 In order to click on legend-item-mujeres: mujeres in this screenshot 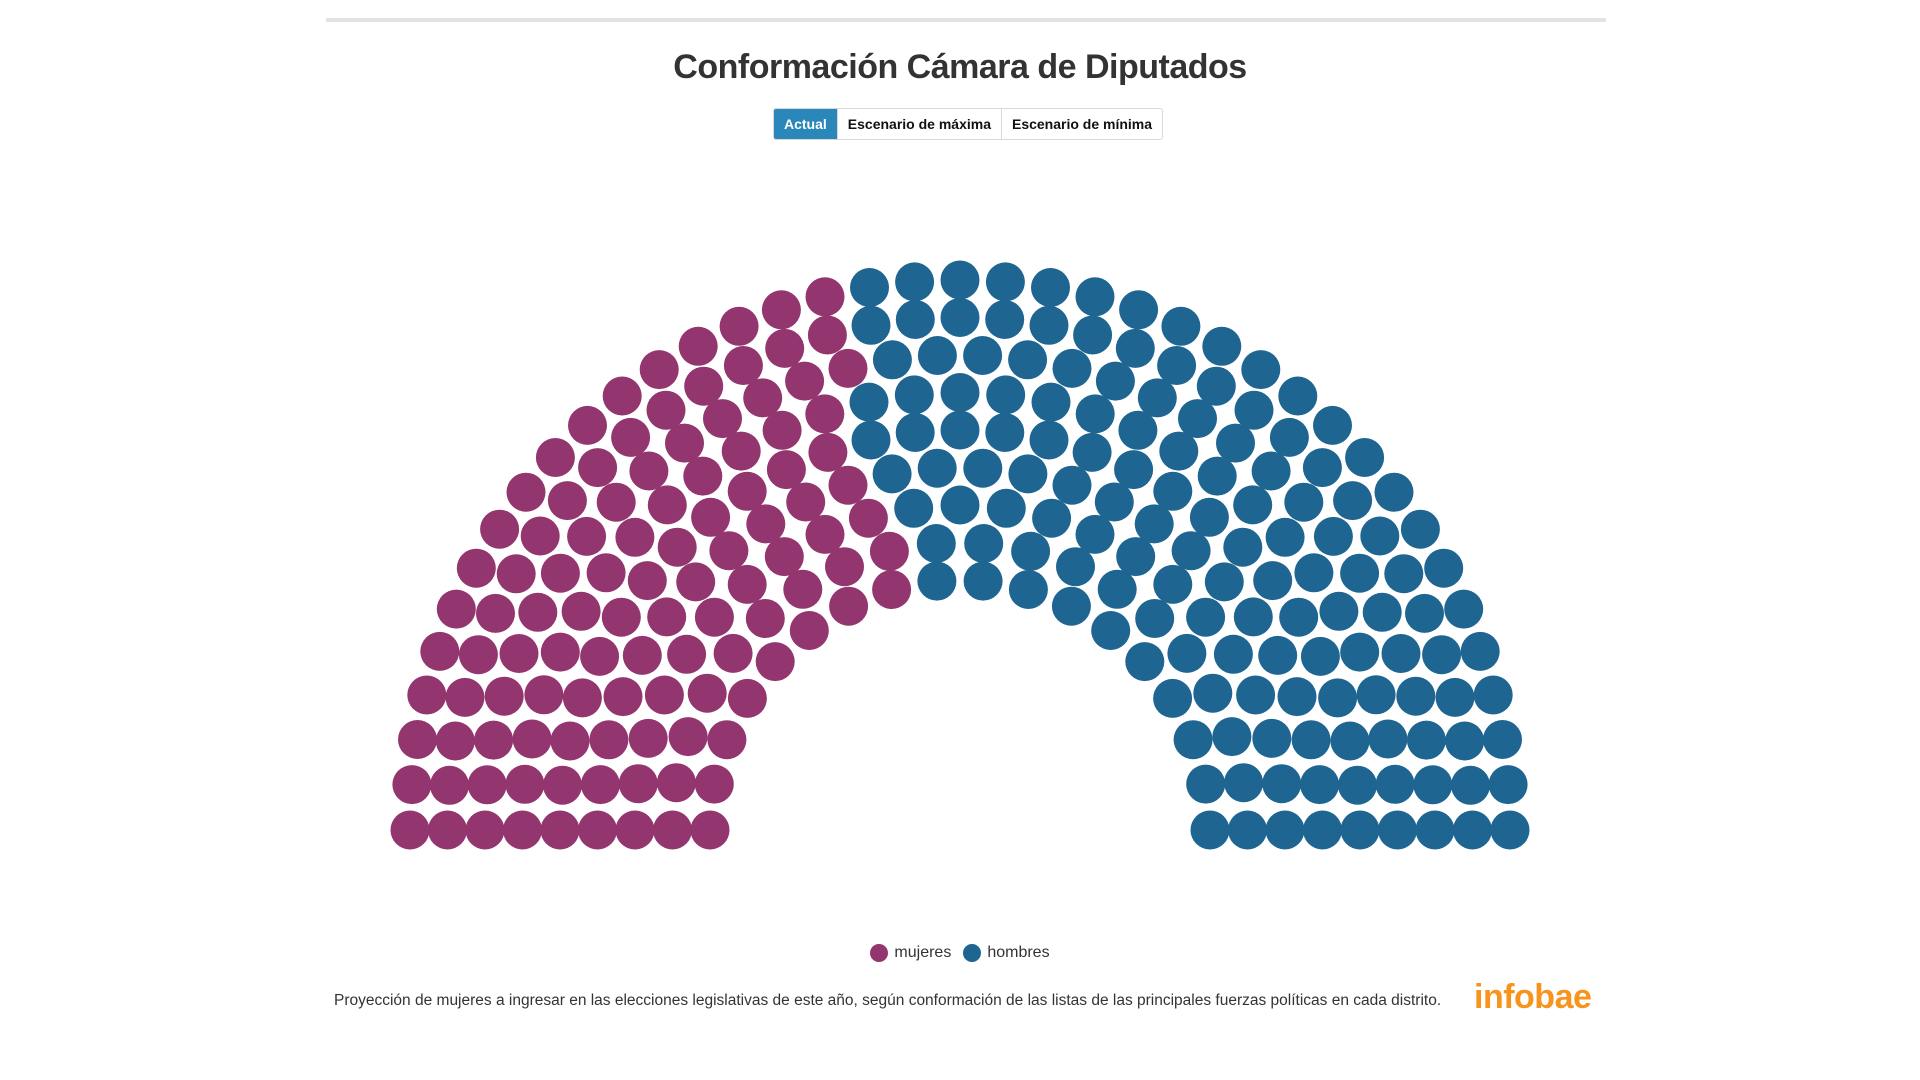, I will do `click(910, 953)`.